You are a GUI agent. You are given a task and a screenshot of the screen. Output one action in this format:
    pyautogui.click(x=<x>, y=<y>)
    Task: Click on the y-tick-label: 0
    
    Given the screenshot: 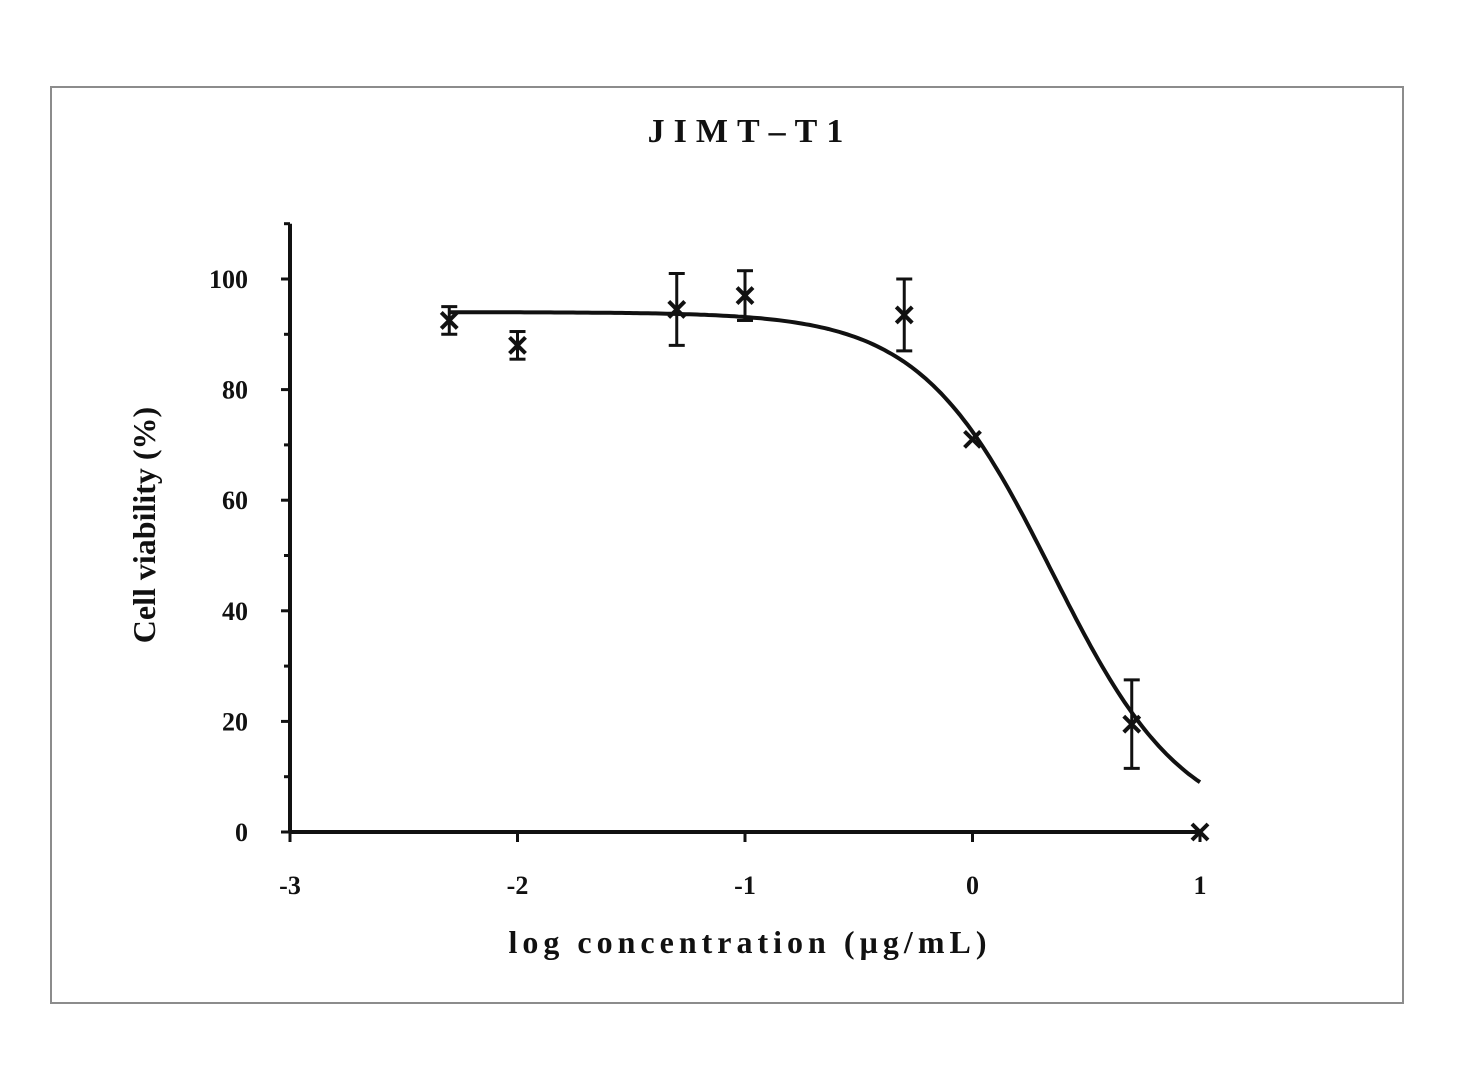 What is the action you would take?
    pyautogui.click(x=241, y=832)
    